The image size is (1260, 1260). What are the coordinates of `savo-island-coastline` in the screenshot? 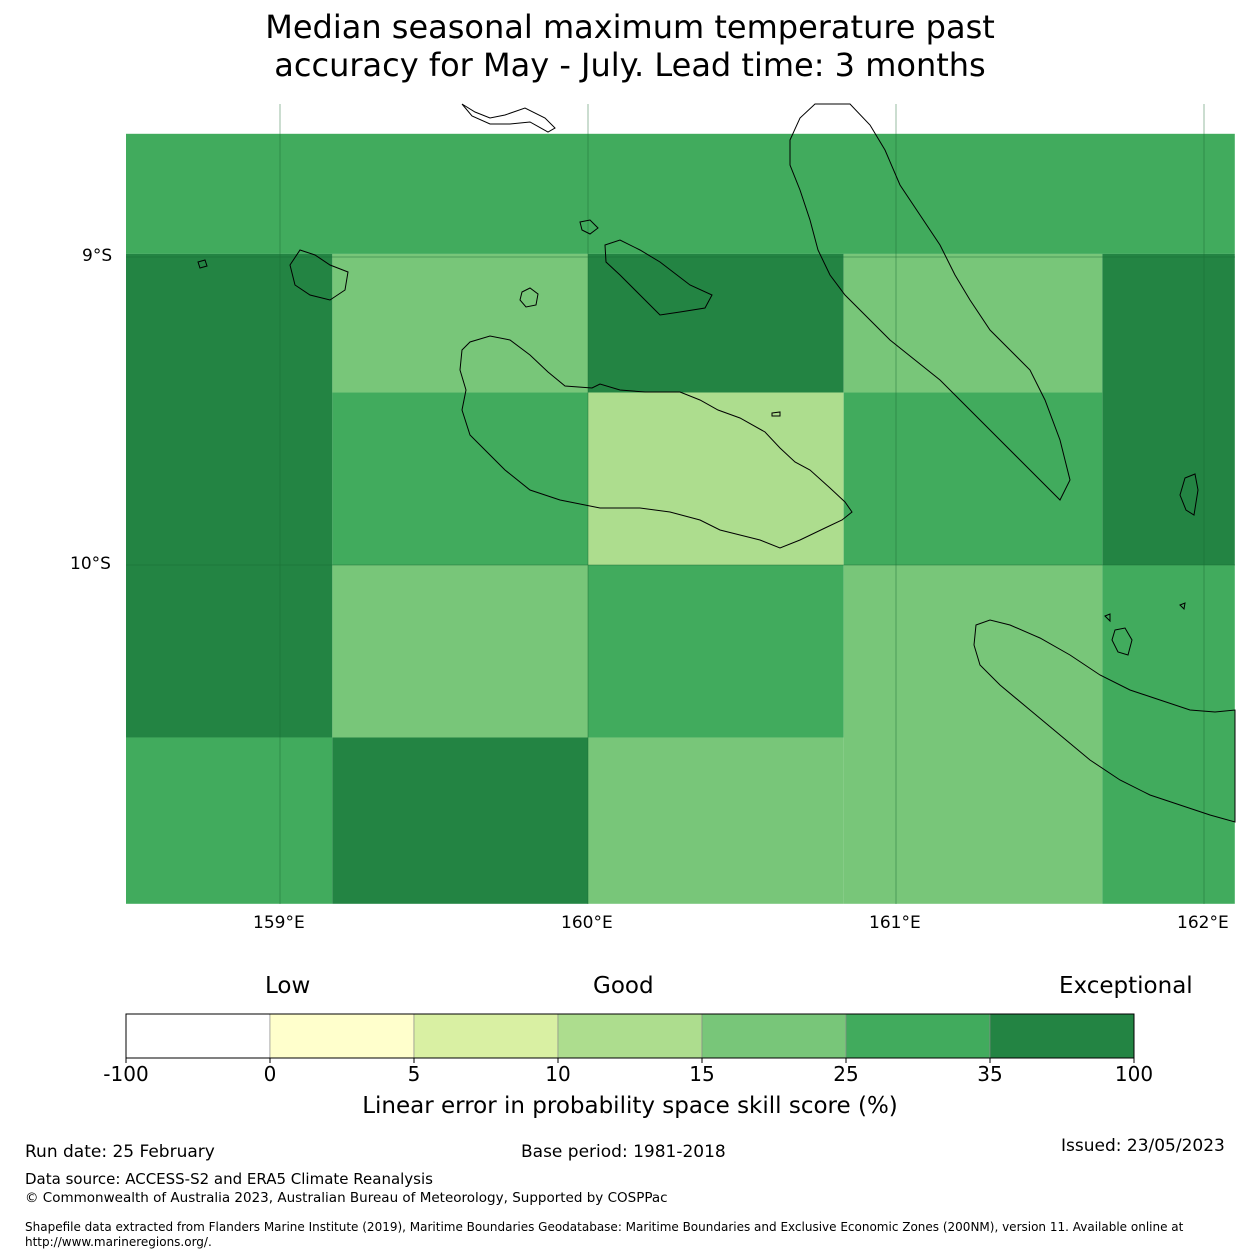 It's located at (529, 297).